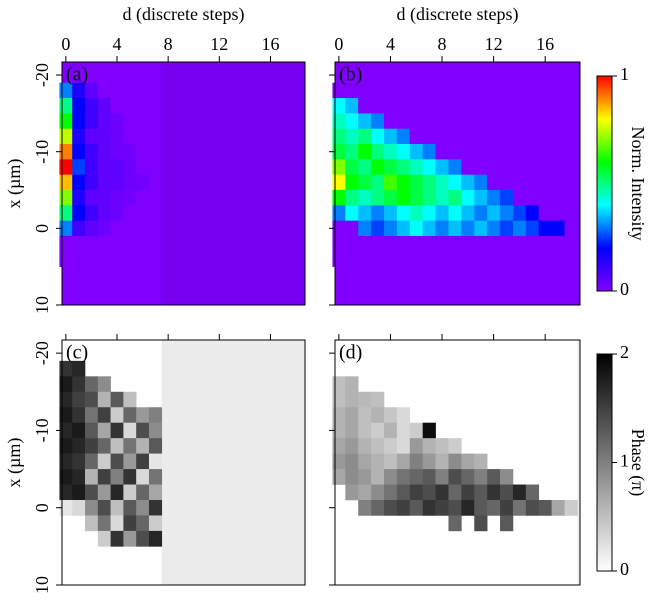 This screenshot has width=649, height=600. Describe the element at coordinates (624, 74) in the screenshot. I see `colorbar-tick-label: 1` at that location.